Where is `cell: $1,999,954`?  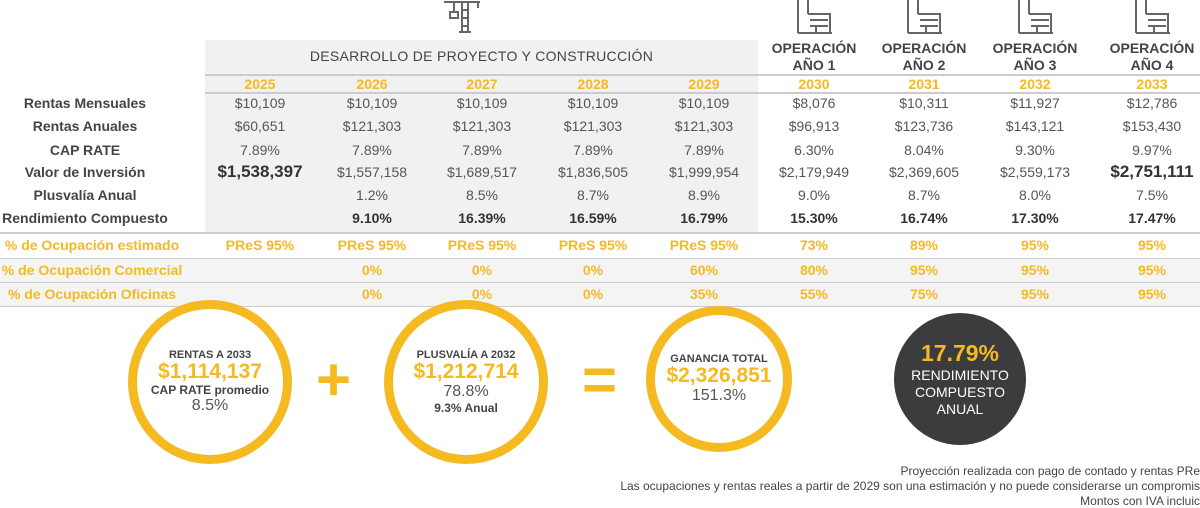 cell: $1,999,954 is located at coordinates (704, 172).